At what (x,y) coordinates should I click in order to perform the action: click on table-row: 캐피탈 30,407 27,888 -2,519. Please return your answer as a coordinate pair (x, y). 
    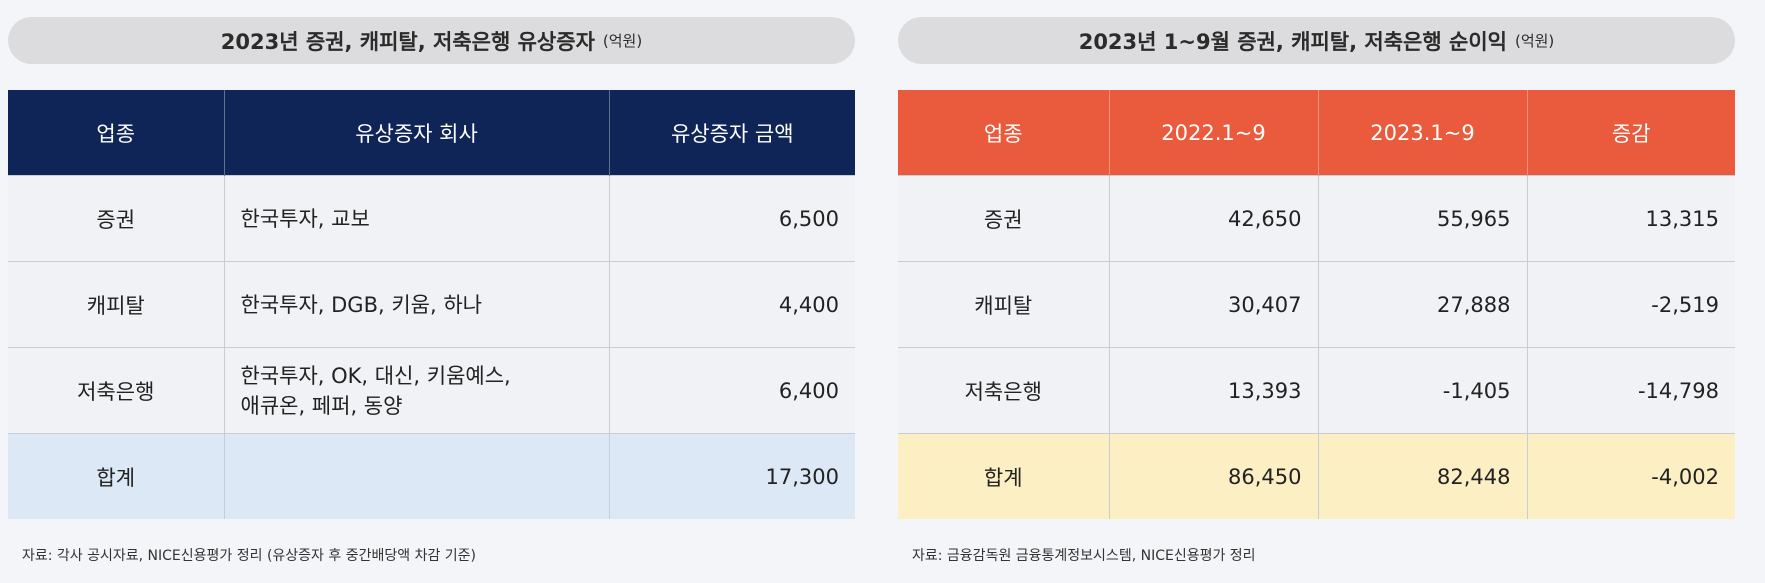
    Looking at the image, I should click on (1316, 304).